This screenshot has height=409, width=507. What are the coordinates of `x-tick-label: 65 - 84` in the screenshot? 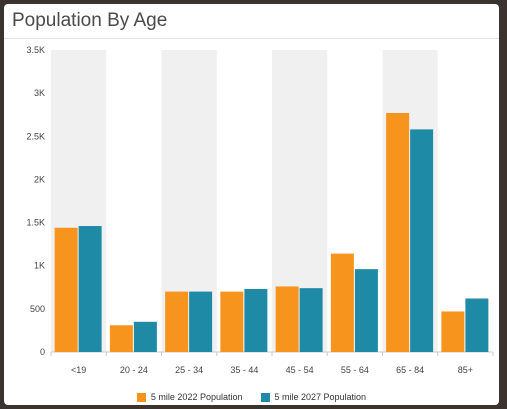 It's located at (410, 370).